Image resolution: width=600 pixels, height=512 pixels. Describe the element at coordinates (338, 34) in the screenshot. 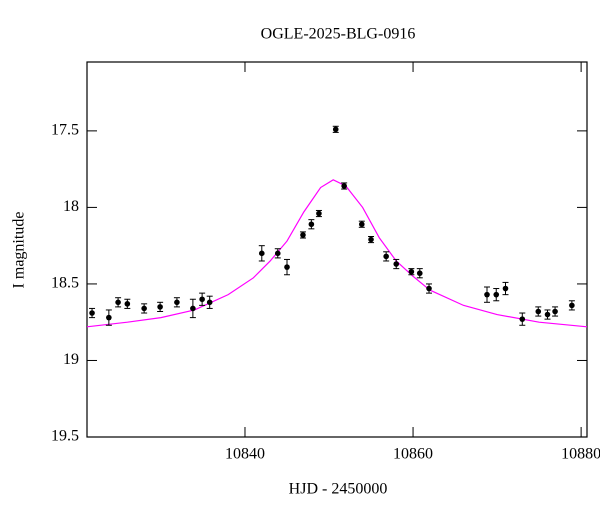

I see `chart-title: OGLE-2025-BLG-0916` at that location.